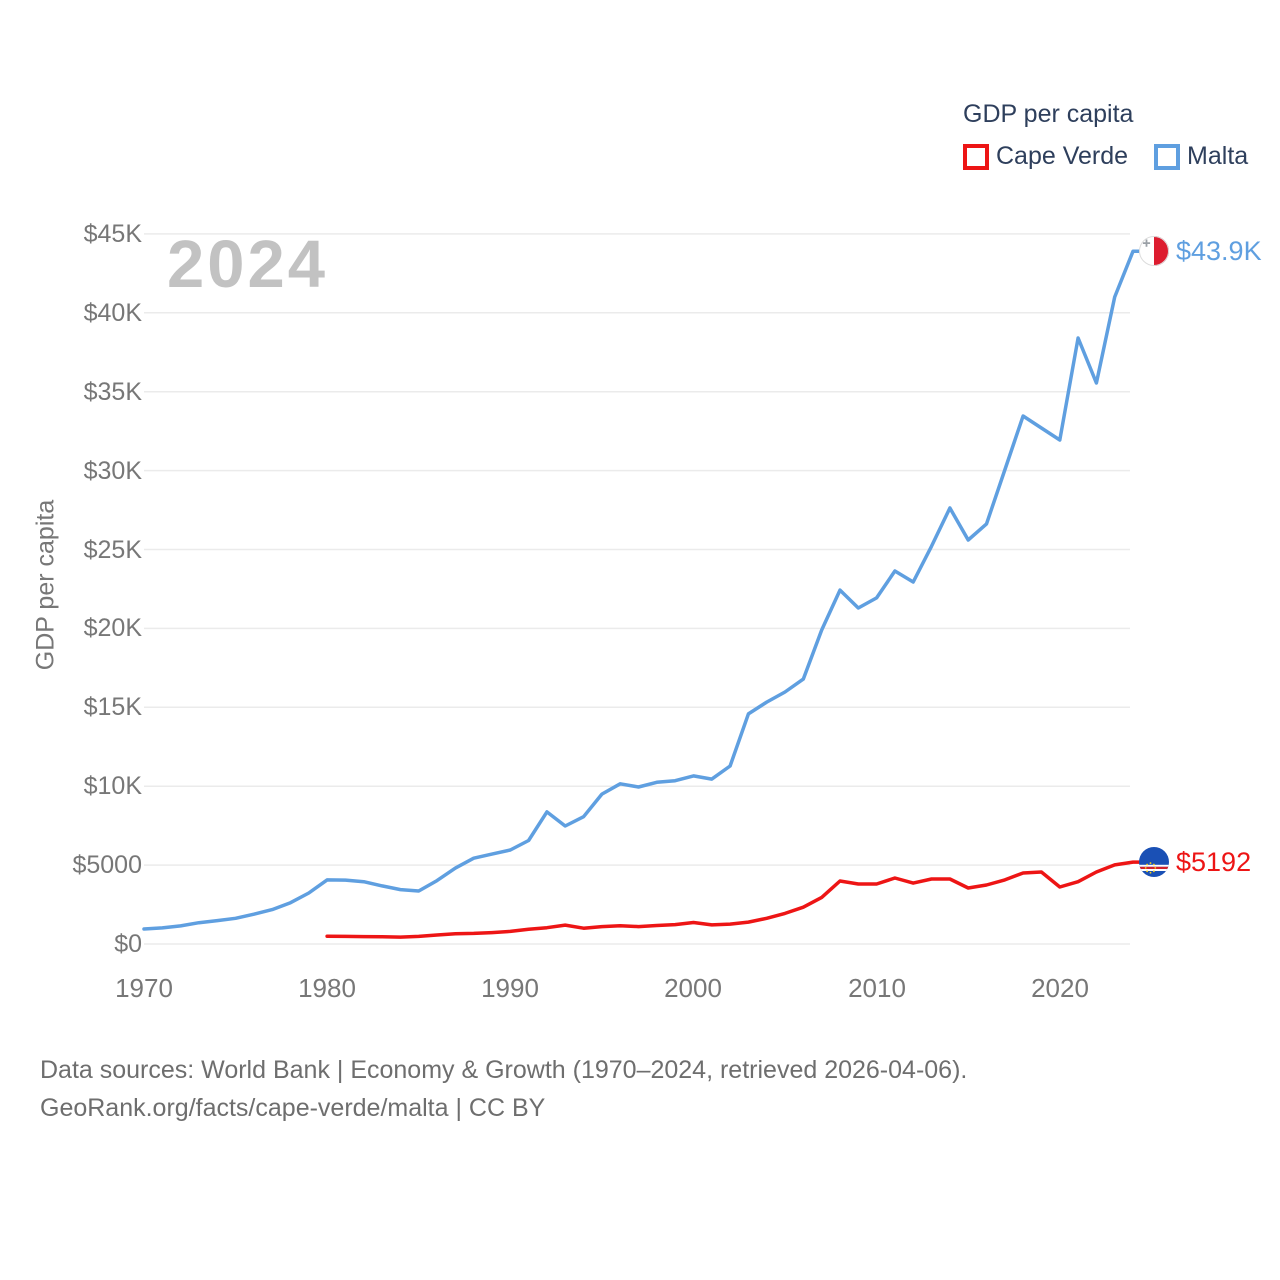 This screenshot has width=1280, height=1280. What do you see at coordinates (112, 234) in the screenshot?
I see `y-tick-label-$45K: $45K` at bounding box center [112, 234].